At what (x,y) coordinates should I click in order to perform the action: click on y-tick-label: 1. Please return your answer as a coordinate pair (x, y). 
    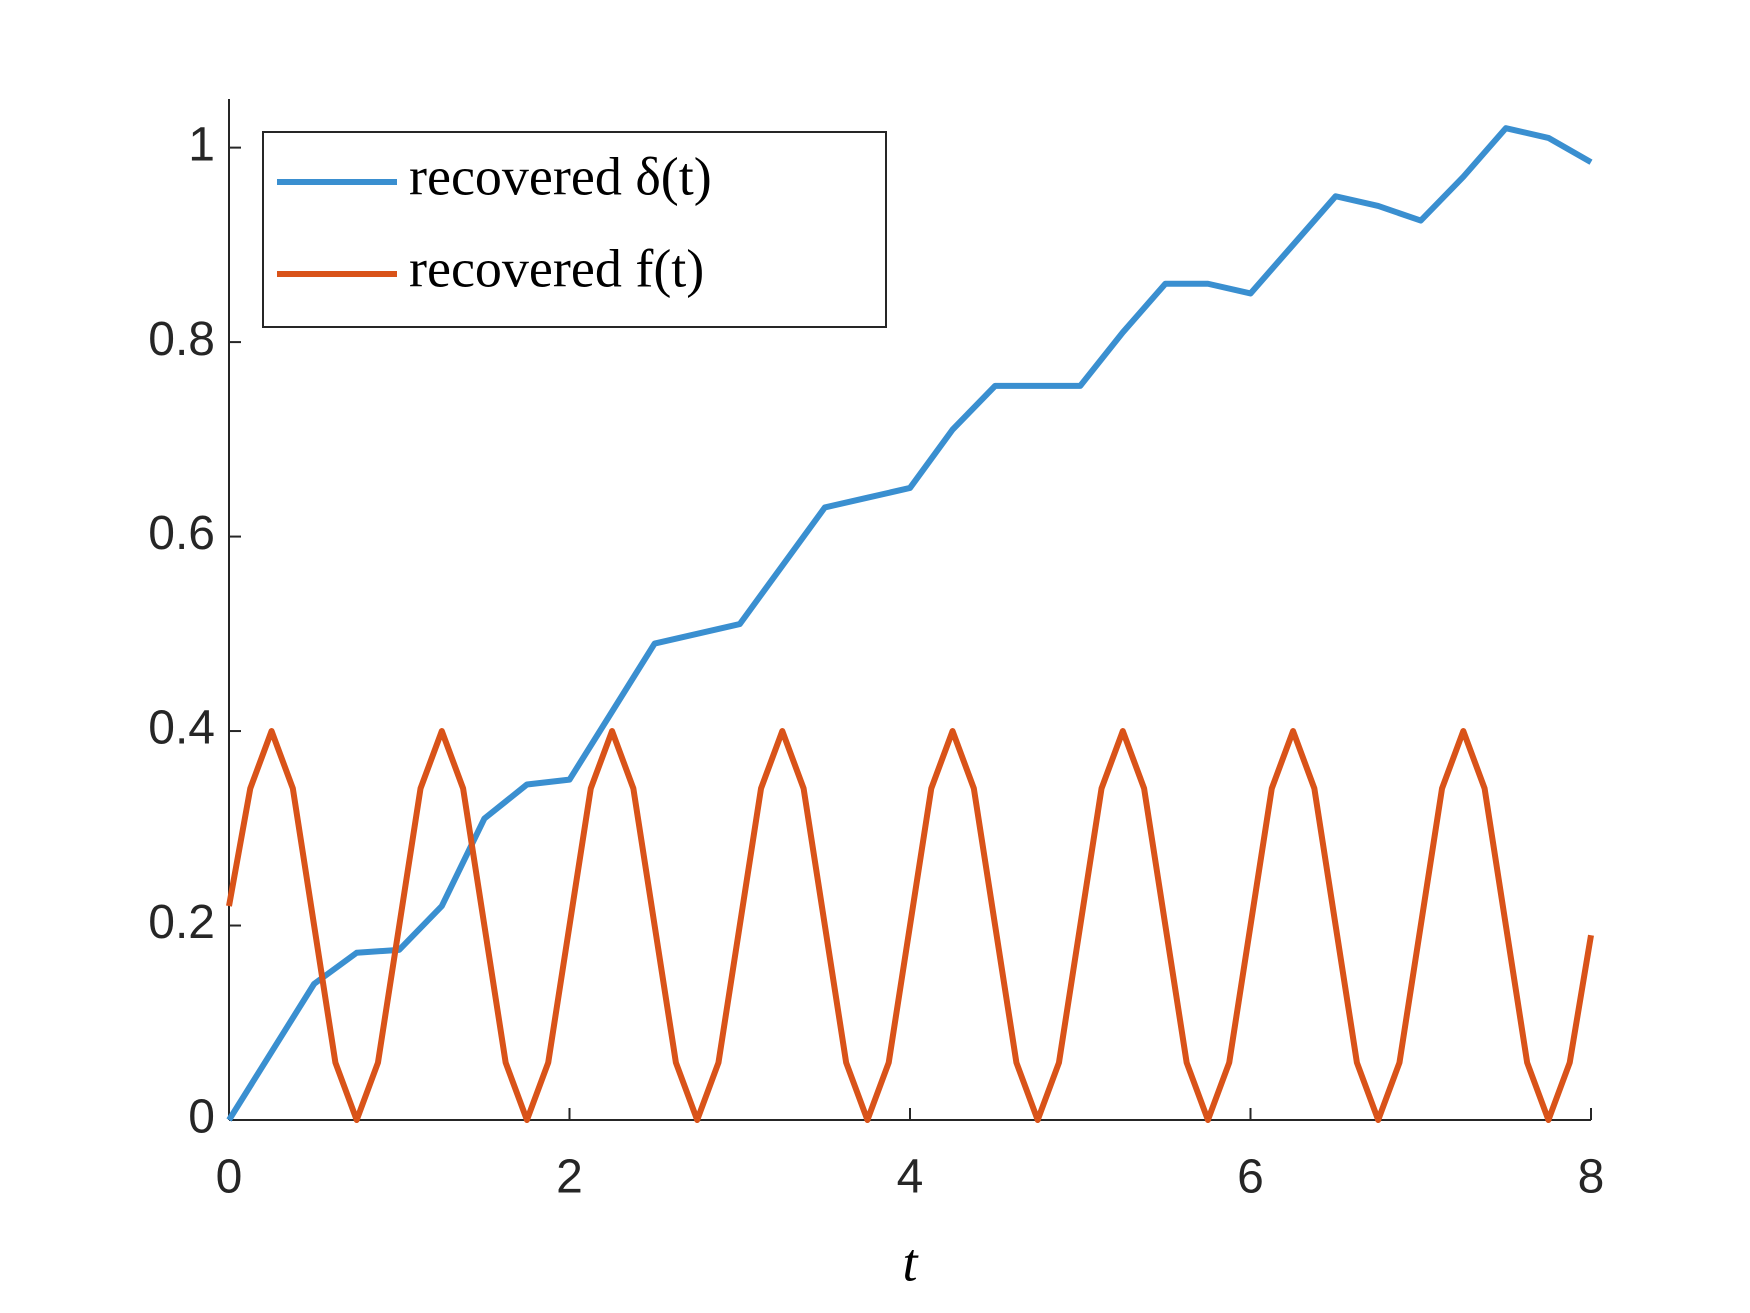
    Looking at the image, I should click on (201, 144).